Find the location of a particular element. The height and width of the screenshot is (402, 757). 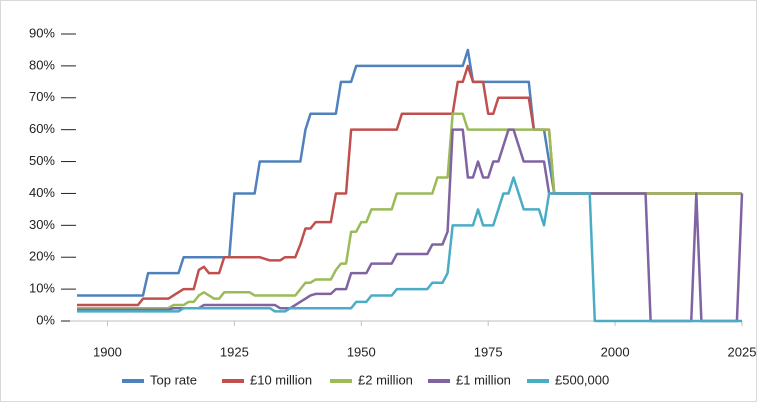

x-tick-label: 1900 is located at coordinates (107, 351).